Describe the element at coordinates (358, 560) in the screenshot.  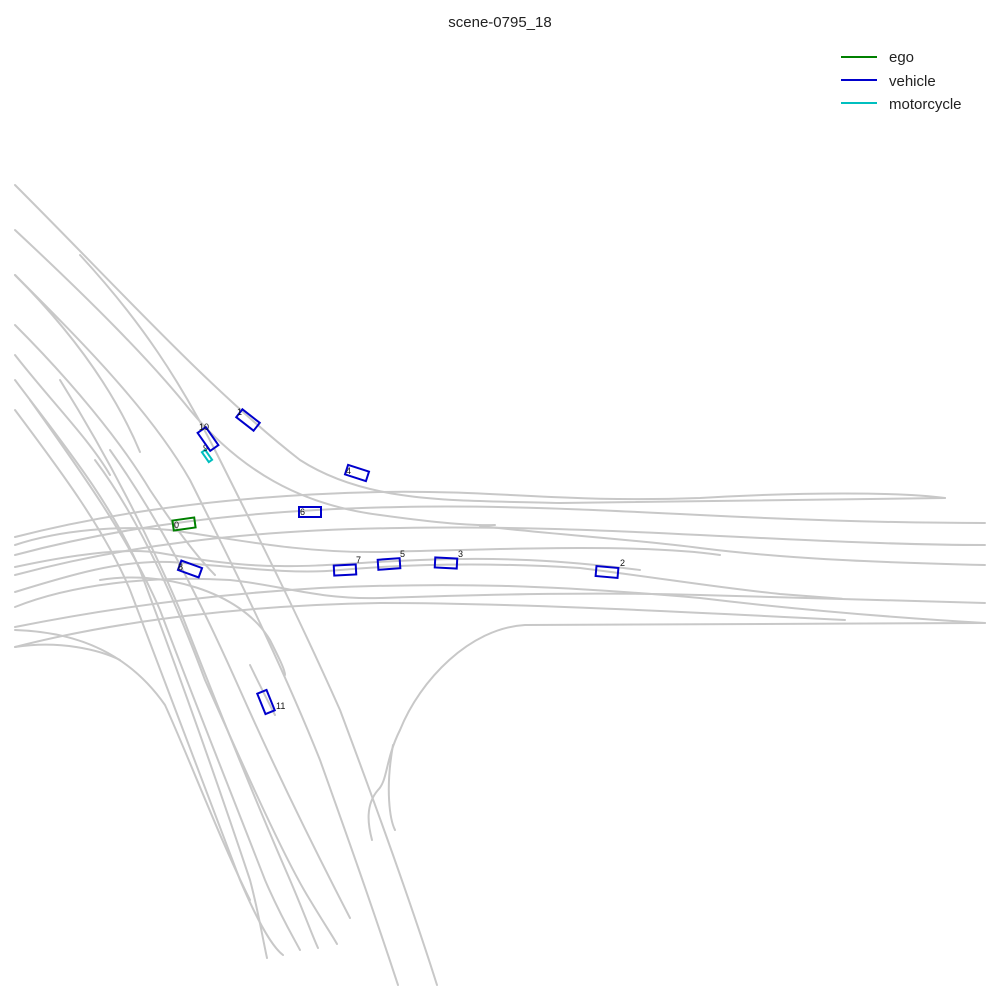
I see `agent-id-label: 7` at that location.